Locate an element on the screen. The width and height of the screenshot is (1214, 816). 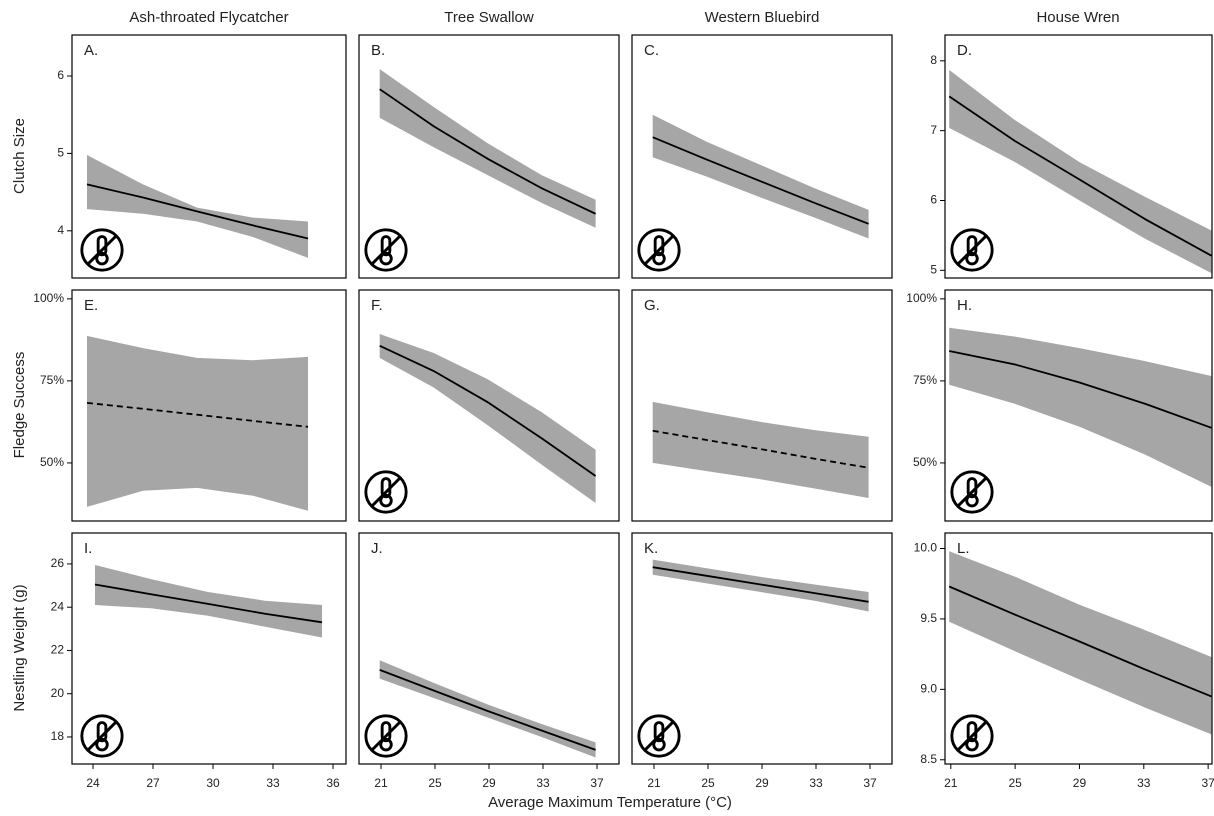
panel: I. 18 20 22 24 26 24 27 30 33 36 is located at coordinates (199, 661).